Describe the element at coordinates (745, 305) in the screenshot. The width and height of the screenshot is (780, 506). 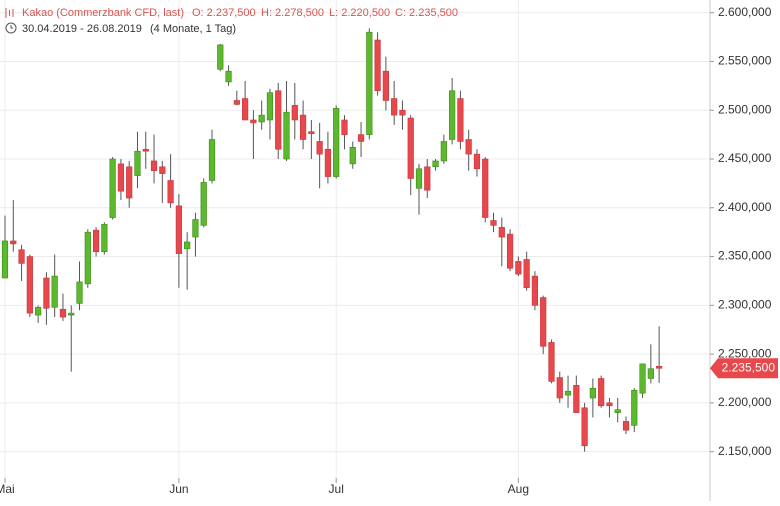
I see `y-tick-label: 2.300,000` at that location.